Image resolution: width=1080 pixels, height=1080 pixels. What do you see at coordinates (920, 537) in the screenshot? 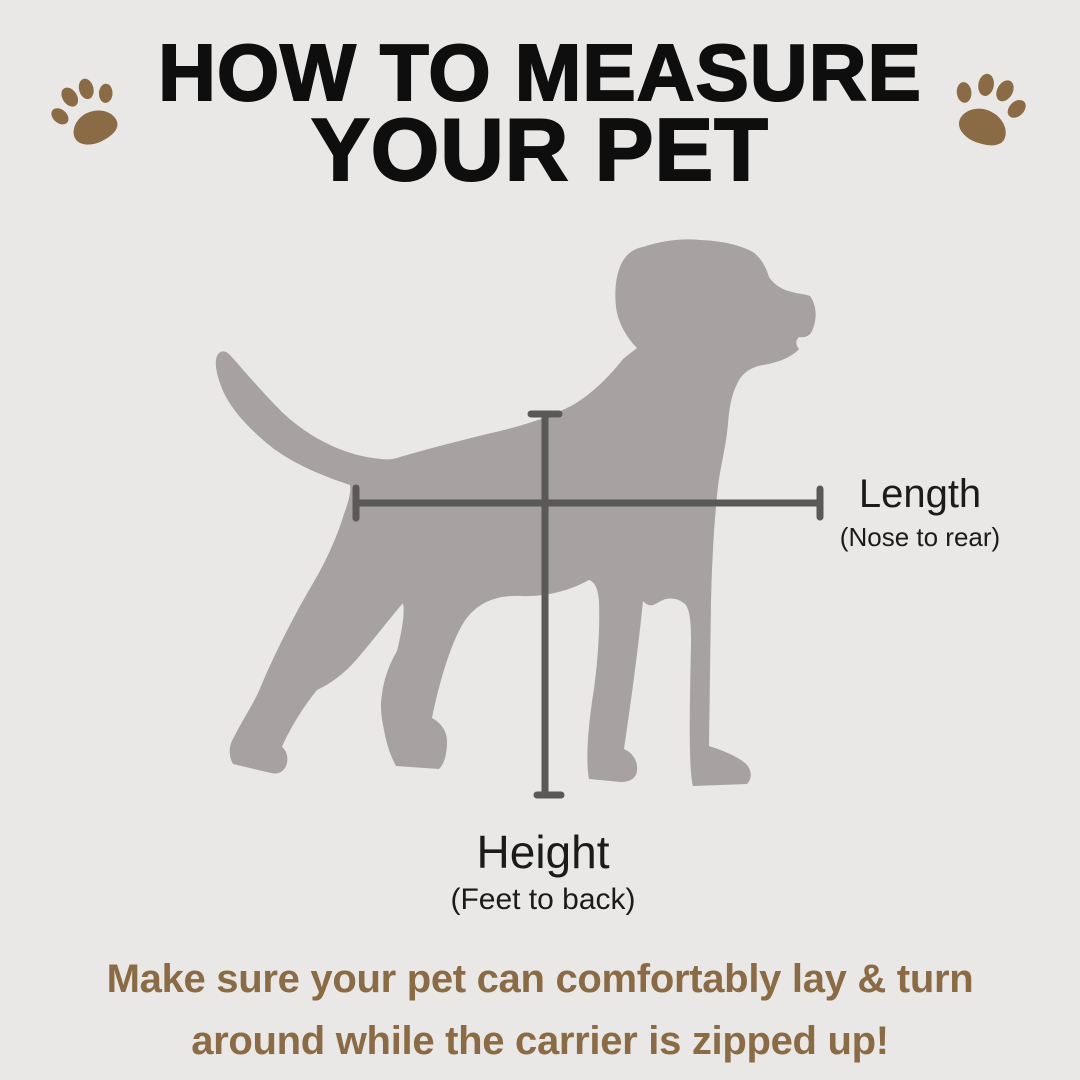
I see `length-sublabel: (Nose to rear)` at bounding box center [920, 537].